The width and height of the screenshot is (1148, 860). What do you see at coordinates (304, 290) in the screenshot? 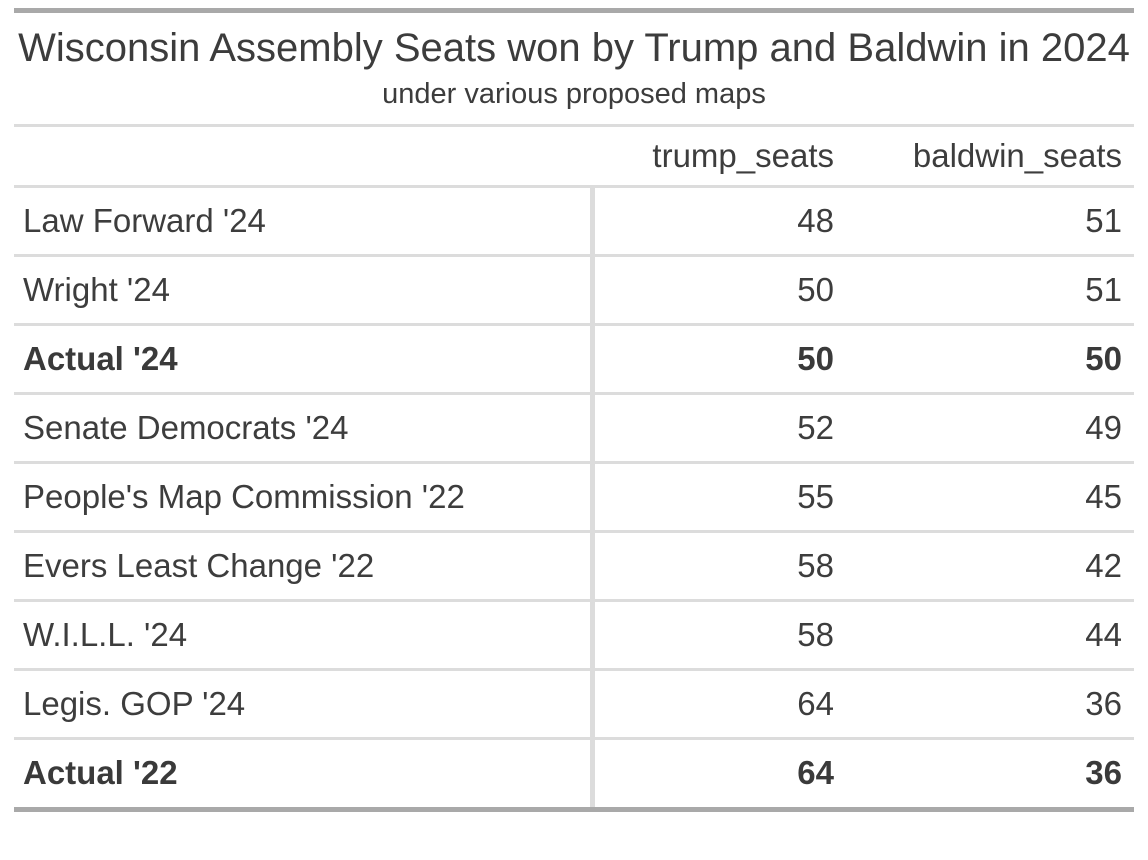
I see `row-label: Wright '24` at bounding box center [304, 290].